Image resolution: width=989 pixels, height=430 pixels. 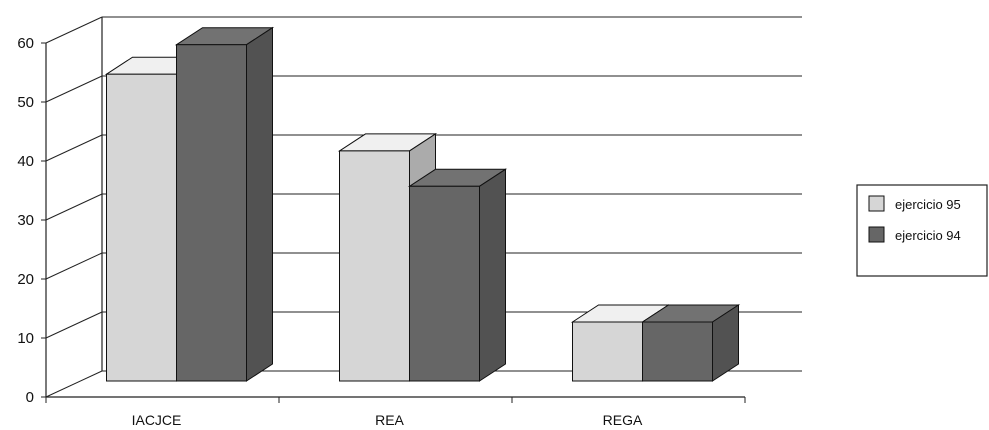 I want to click on y-tick-label: 0, so click(x=30, y=397).